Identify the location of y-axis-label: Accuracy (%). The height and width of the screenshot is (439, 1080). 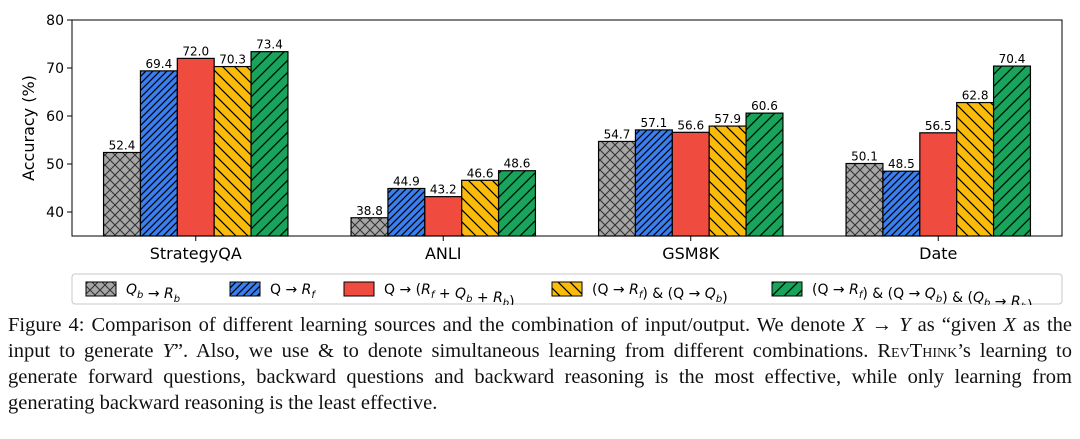
(28, 128).